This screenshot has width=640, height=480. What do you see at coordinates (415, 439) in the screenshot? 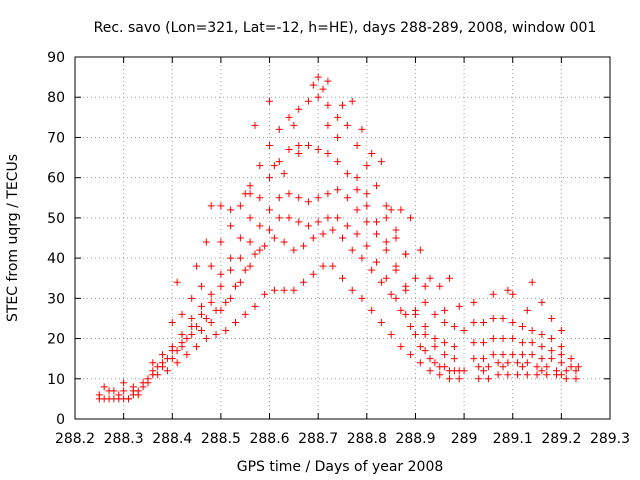
I see `x-tick-label: 288.9` at bounding box center [415, 439].